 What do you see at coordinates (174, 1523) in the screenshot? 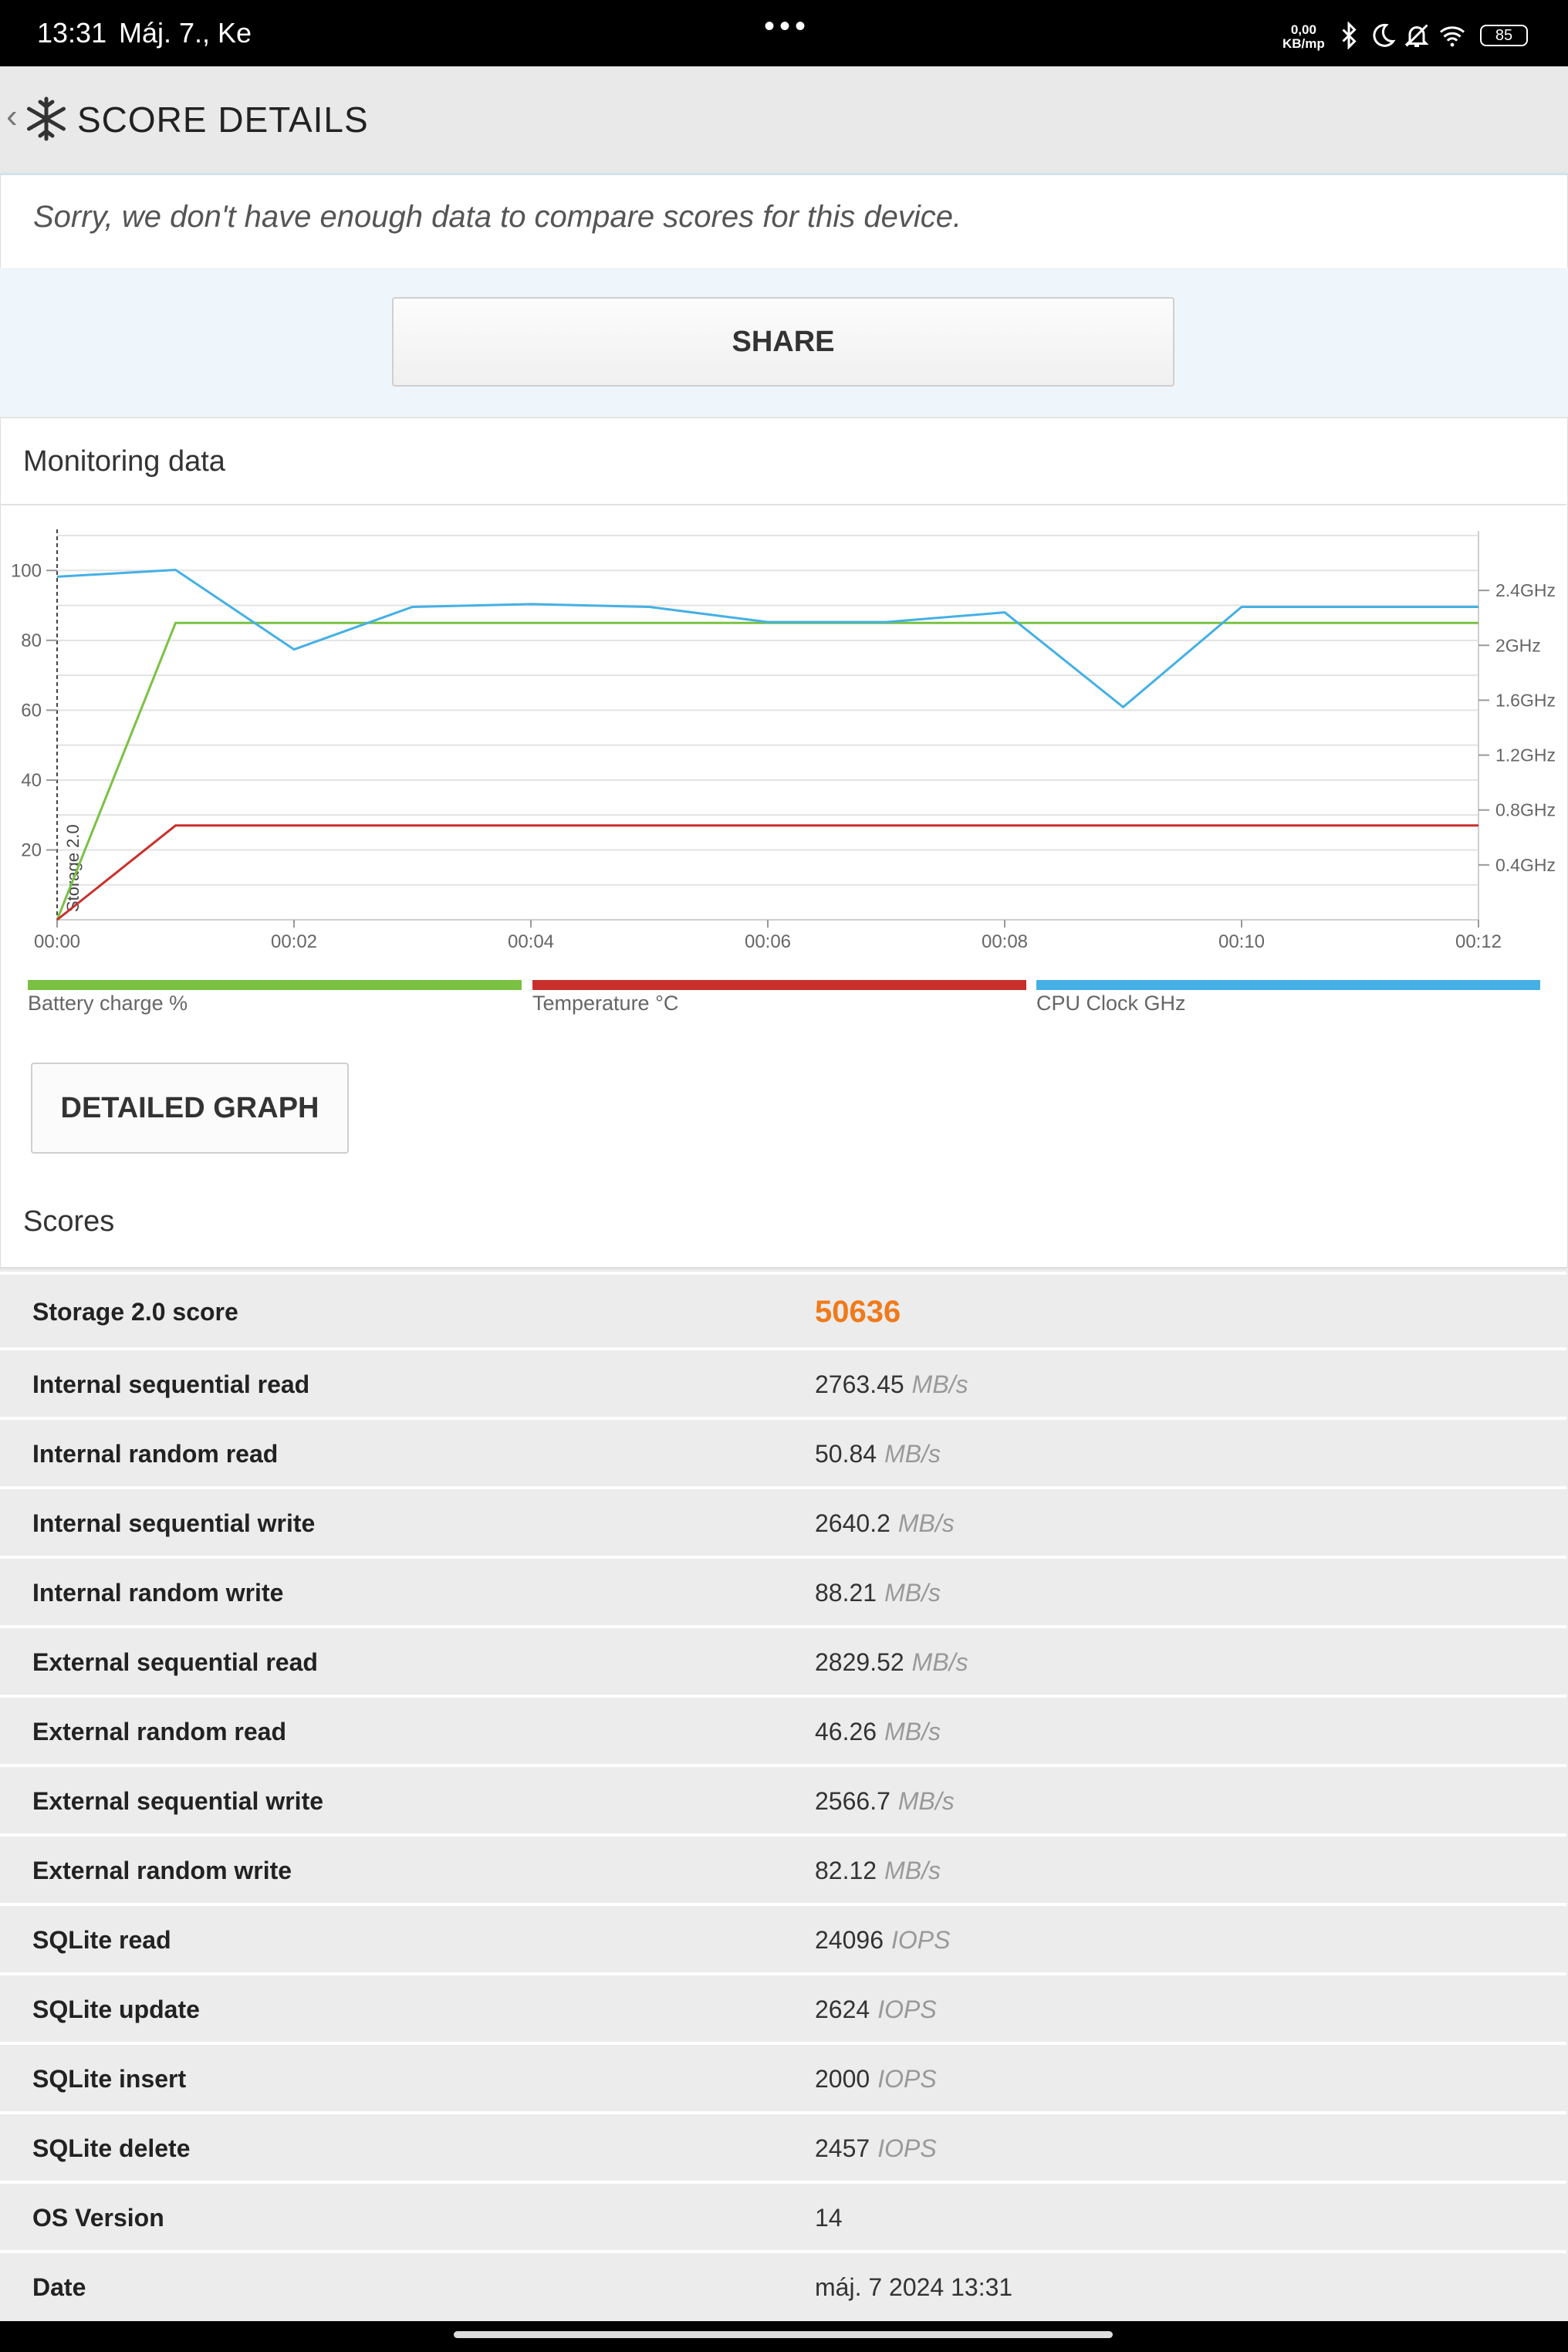
I see `score-label: Internal sequential write` at bounding box center [174, 1523].